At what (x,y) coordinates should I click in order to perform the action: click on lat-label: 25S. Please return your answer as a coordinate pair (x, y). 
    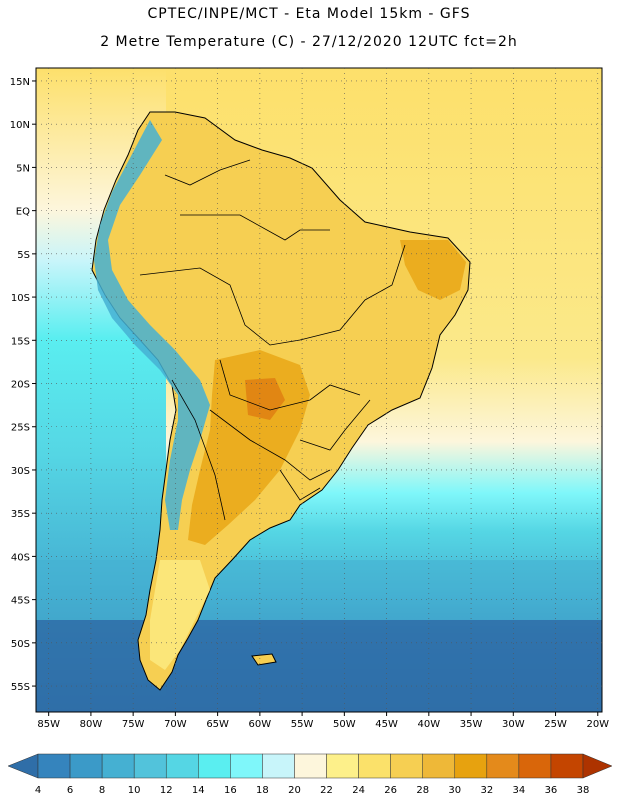
    Looking at the image, I should click on (20, 428).